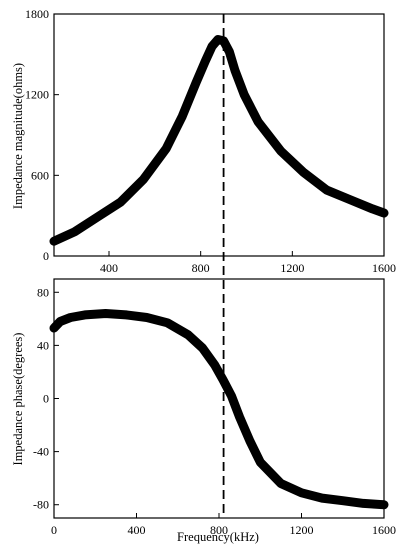 Image resolution: width=404 pixels, height=550 pixels. Describe the element at coordinates (109, 268) in the screenshot. I see `magnitude-x-tick-label: 400` at that location.